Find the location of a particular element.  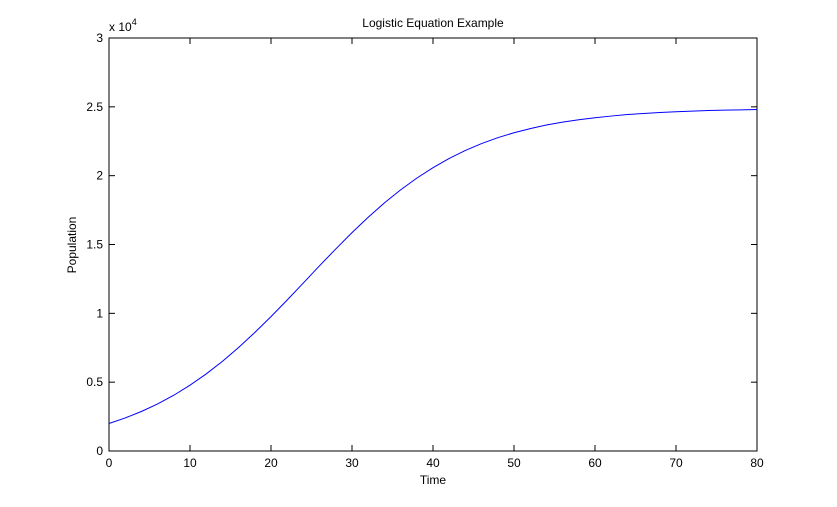

x-tick-label: 50 is located at coordinates (514, 463).